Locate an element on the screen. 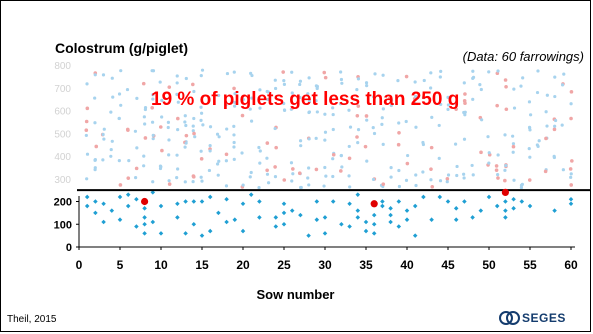 The height and width of the screenshot is (334, 593). y-tick-faded: 400 is located at coordinates (62, 157).